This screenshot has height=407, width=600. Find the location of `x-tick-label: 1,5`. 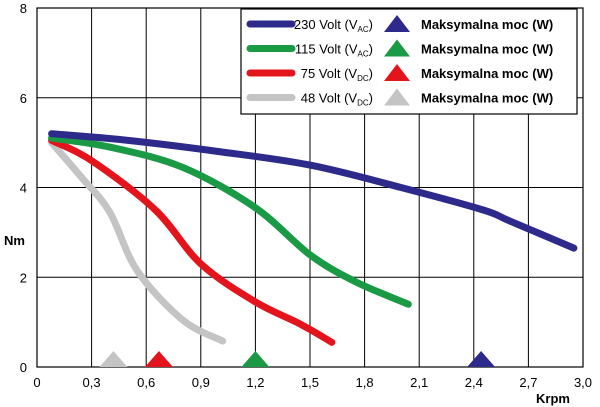

x-tick-label: 1,5 is located at coordinates (310, 382).